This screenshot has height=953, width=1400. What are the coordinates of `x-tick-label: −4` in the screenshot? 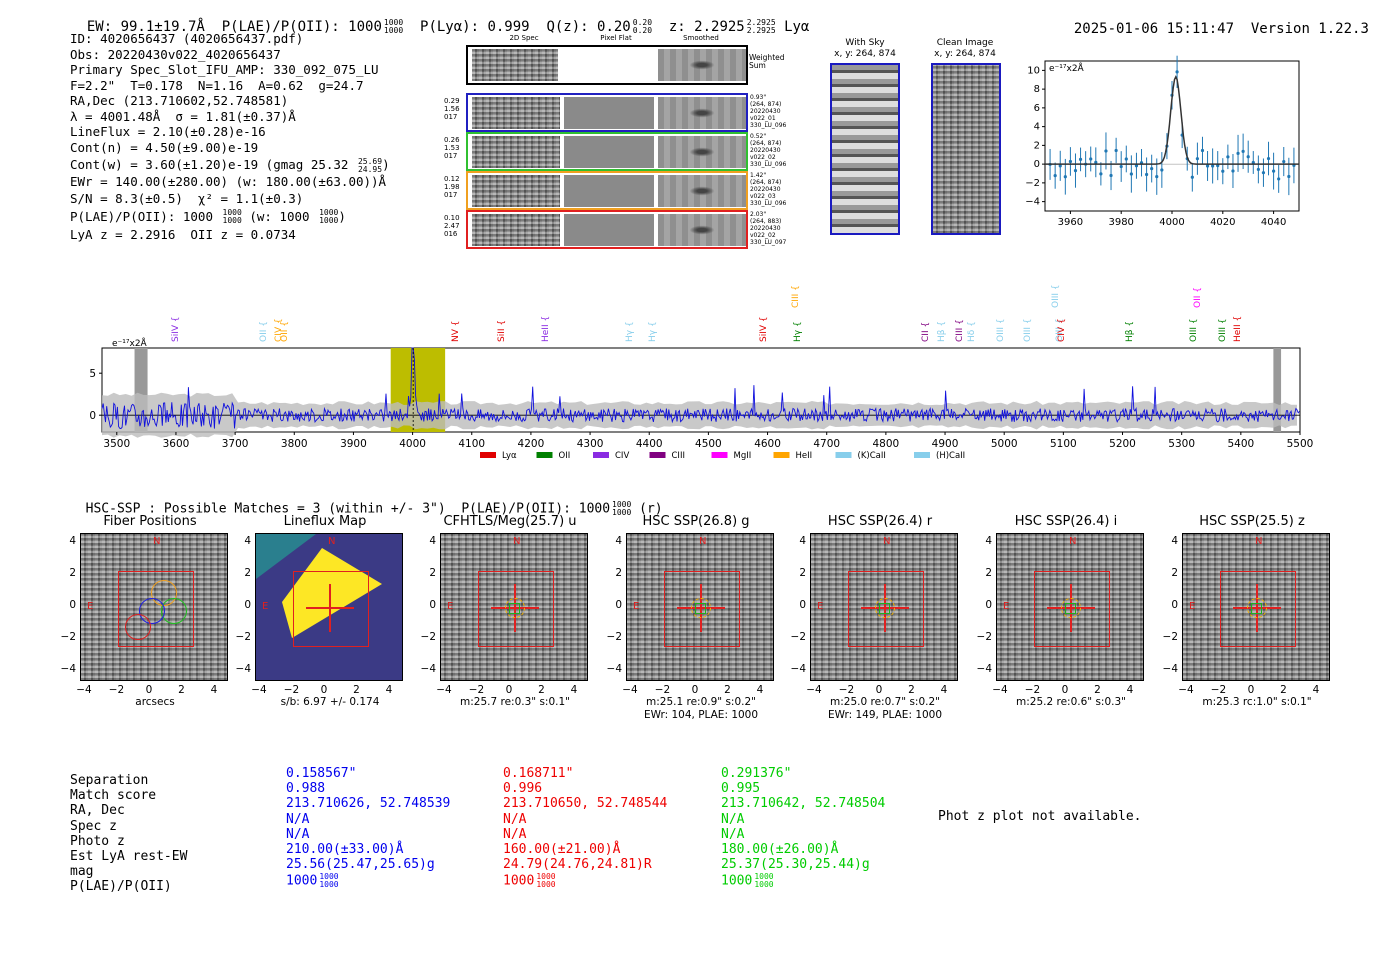 It's located at (1186, 690).